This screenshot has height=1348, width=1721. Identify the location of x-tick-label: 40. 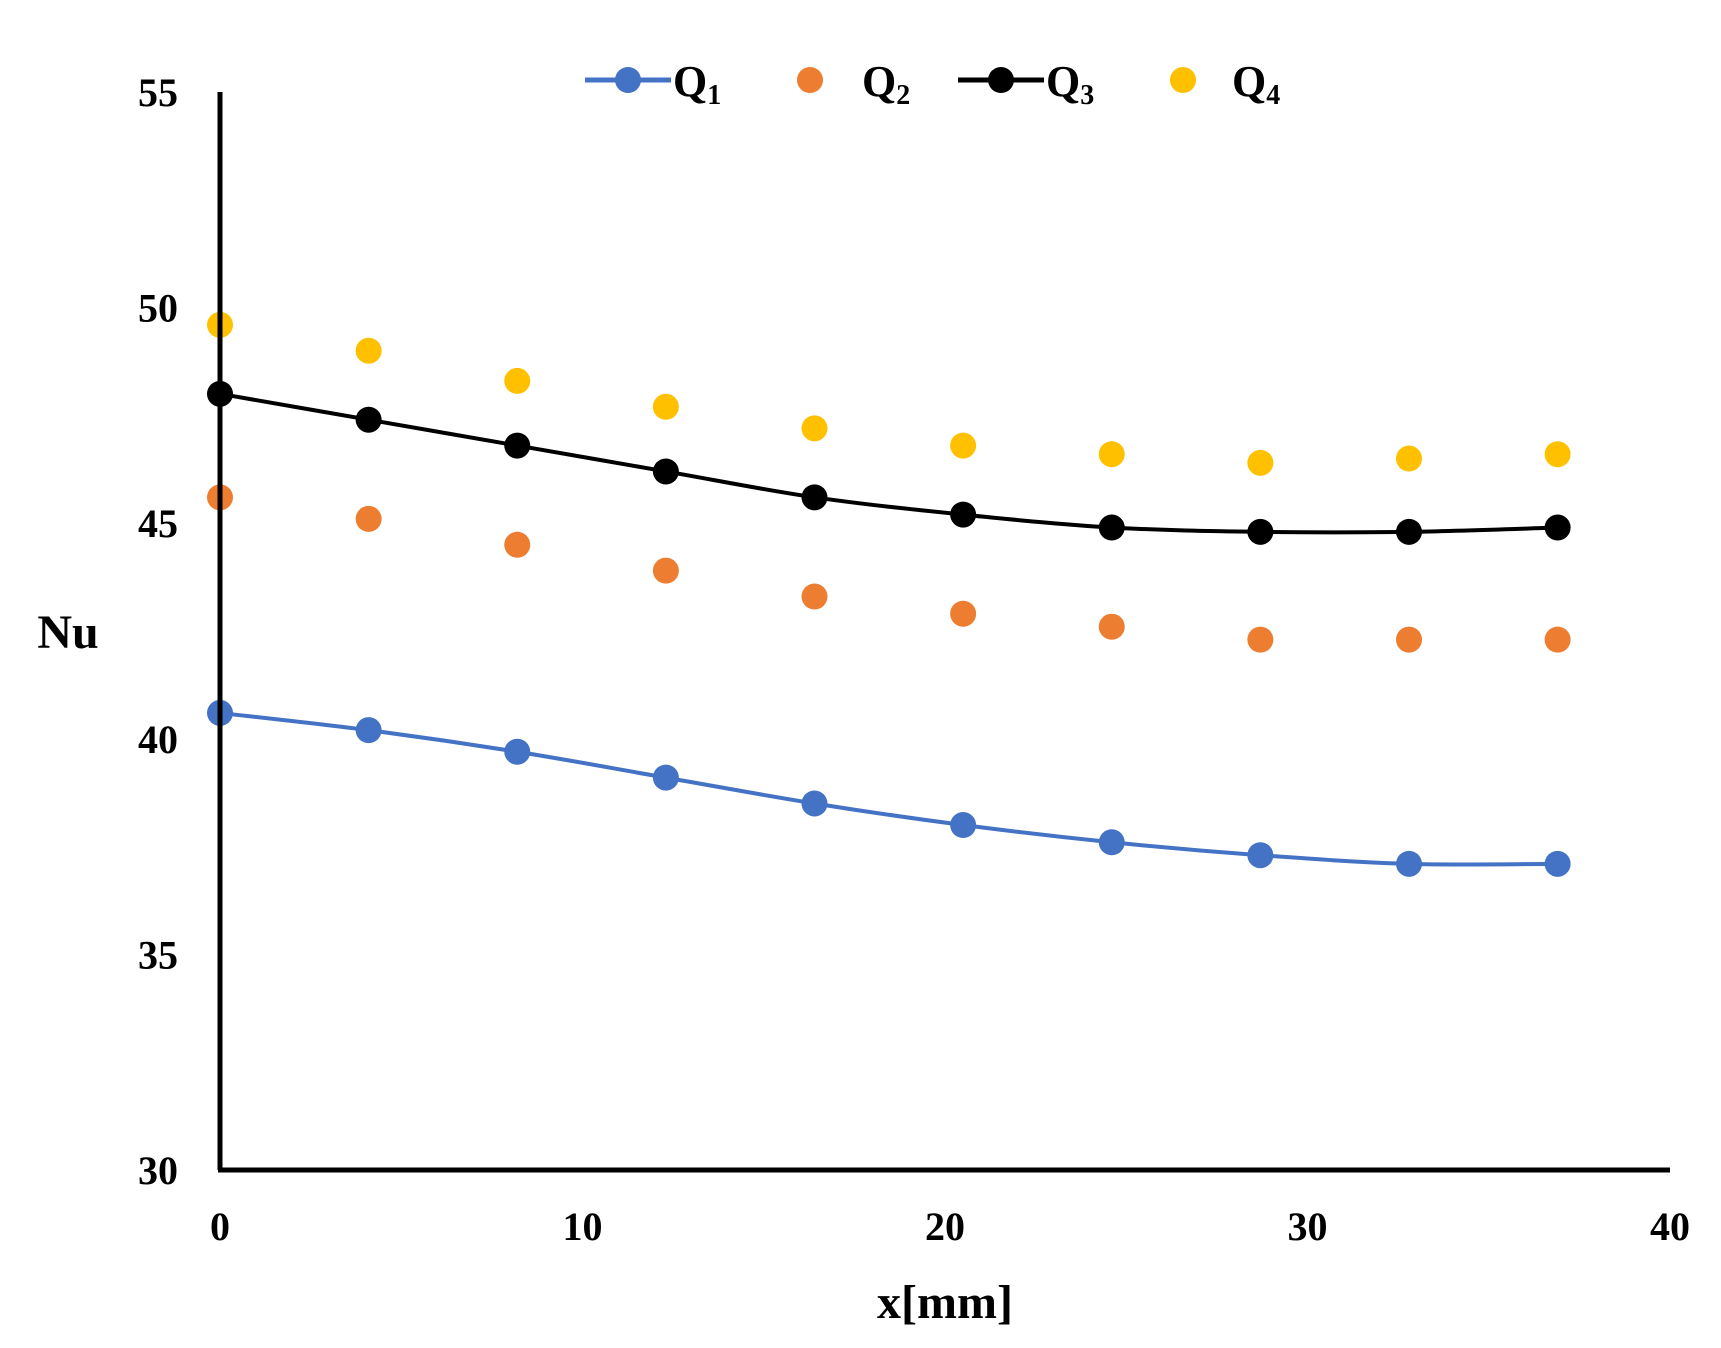
(1670, 1226).